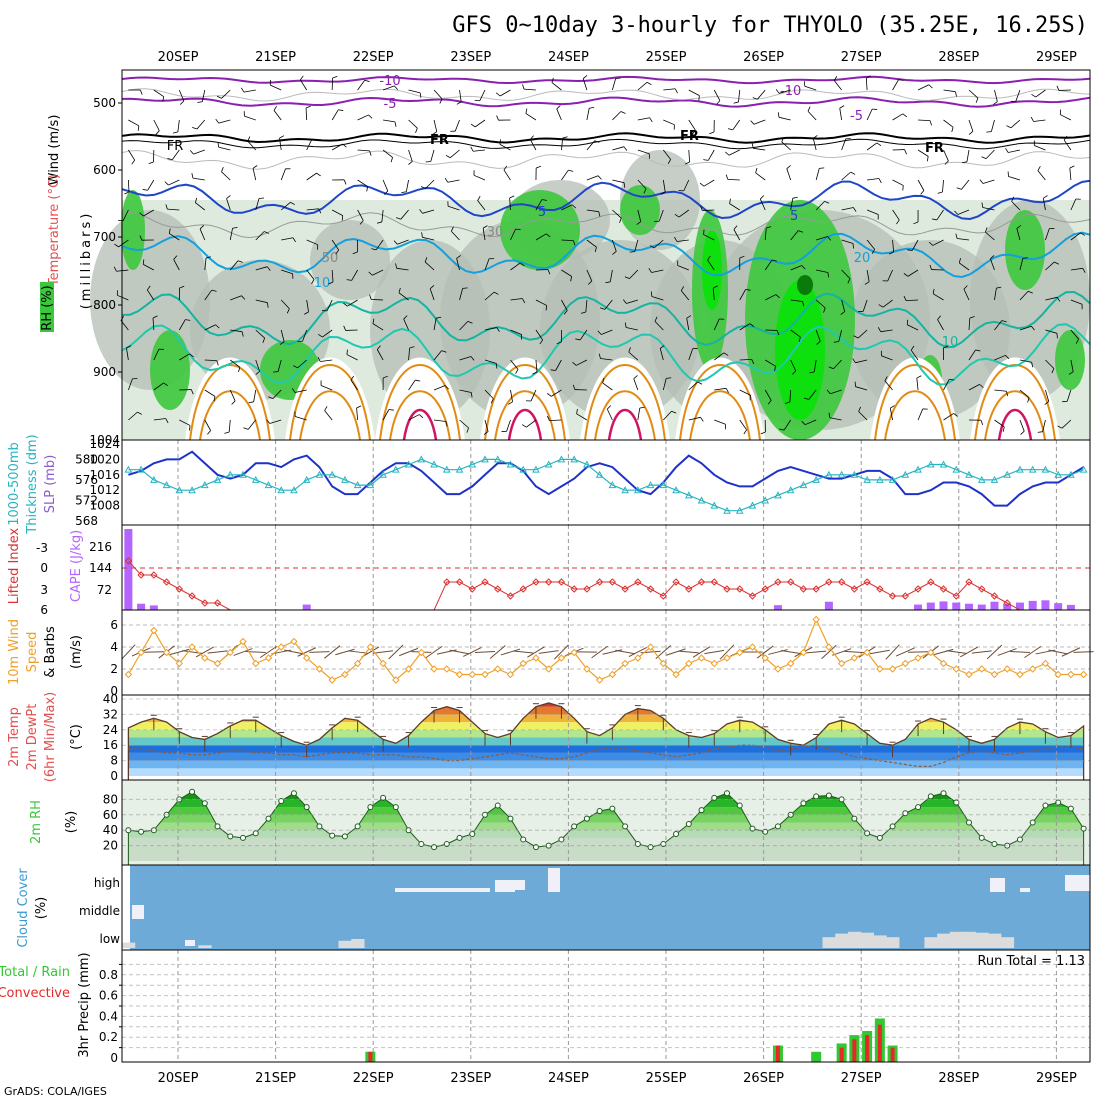 The width and height of the screenshot is (1100, 1100). I want to click on temp-axis-label: 2m Temp, so click(14, 737).